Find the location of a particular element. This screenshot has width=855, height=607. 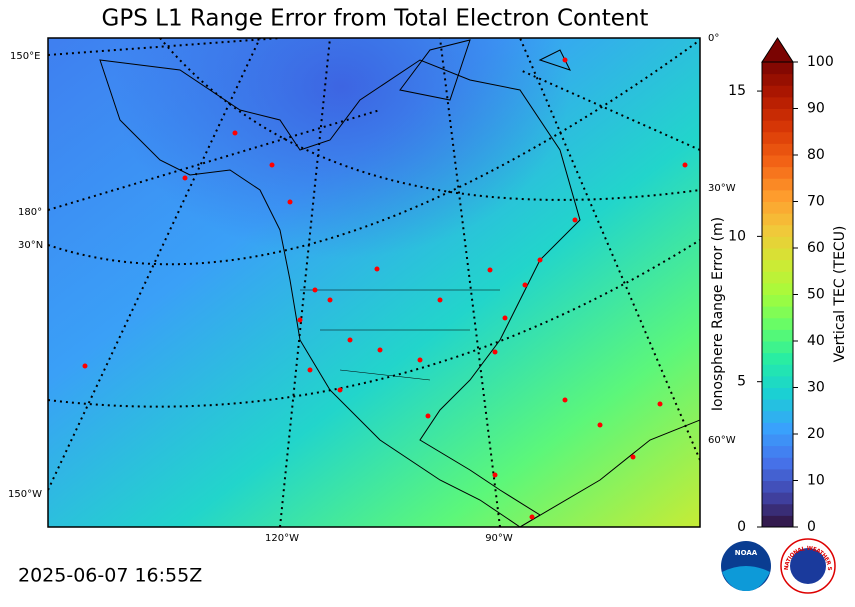

right-tick-label: 40 is located at coordinates (816, 341).